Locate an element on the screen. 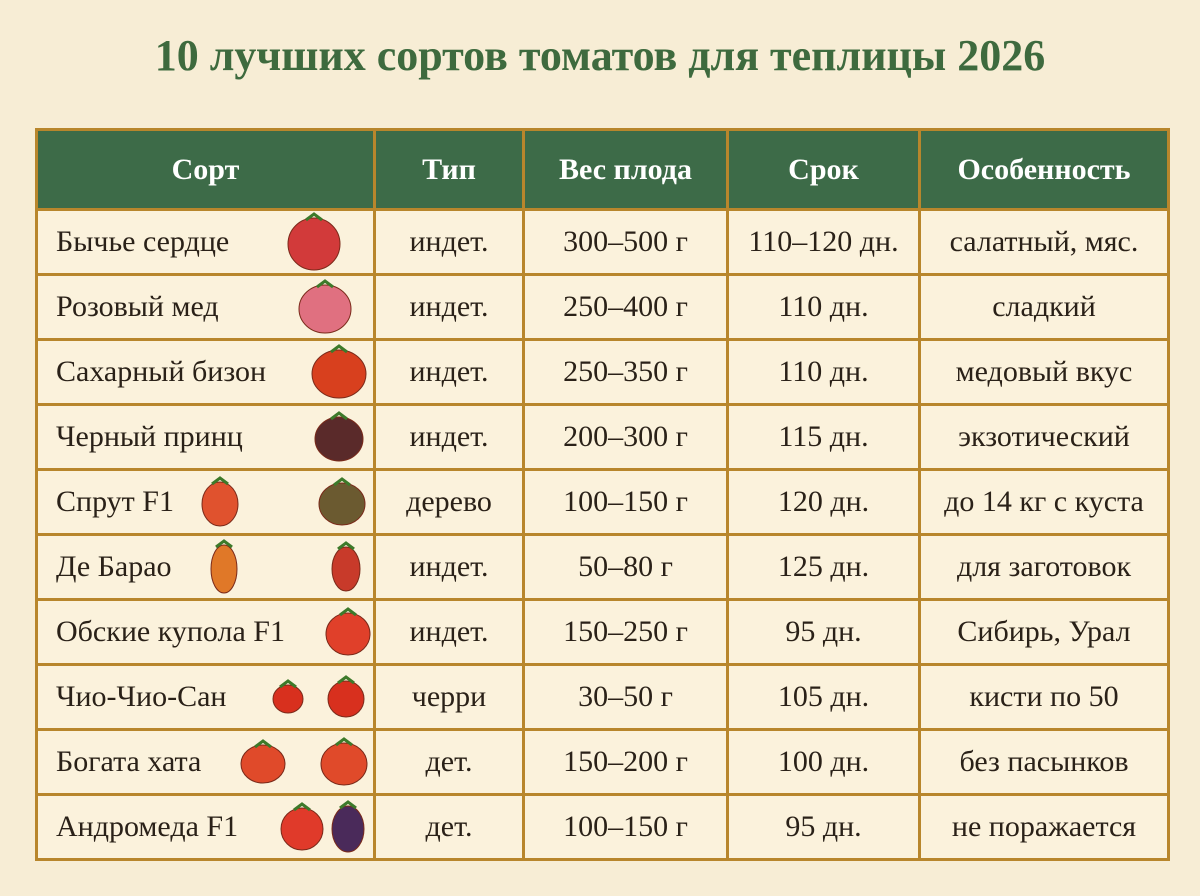 The image size is (1200, 896). cell: экзотический is located at coordinates (1044, 437).